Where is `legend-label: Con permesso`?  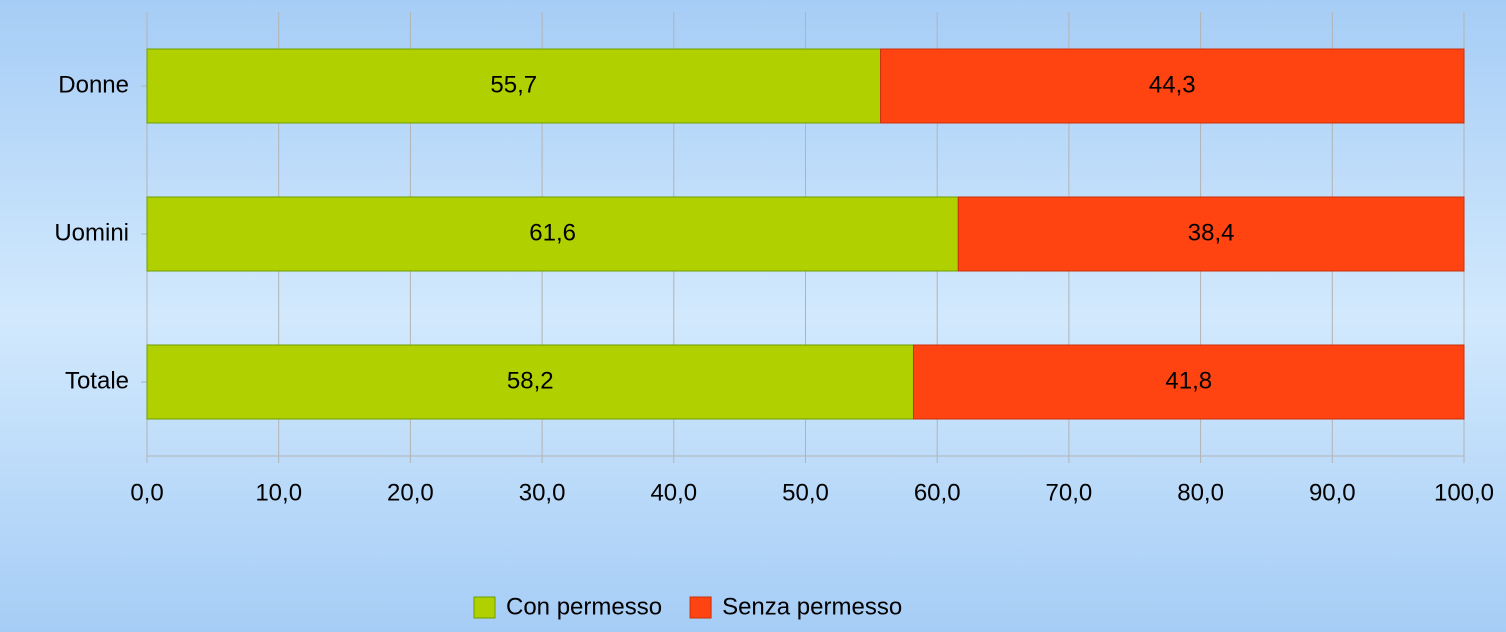
legend-label: Con permesso is located at coordinates (584, 606).